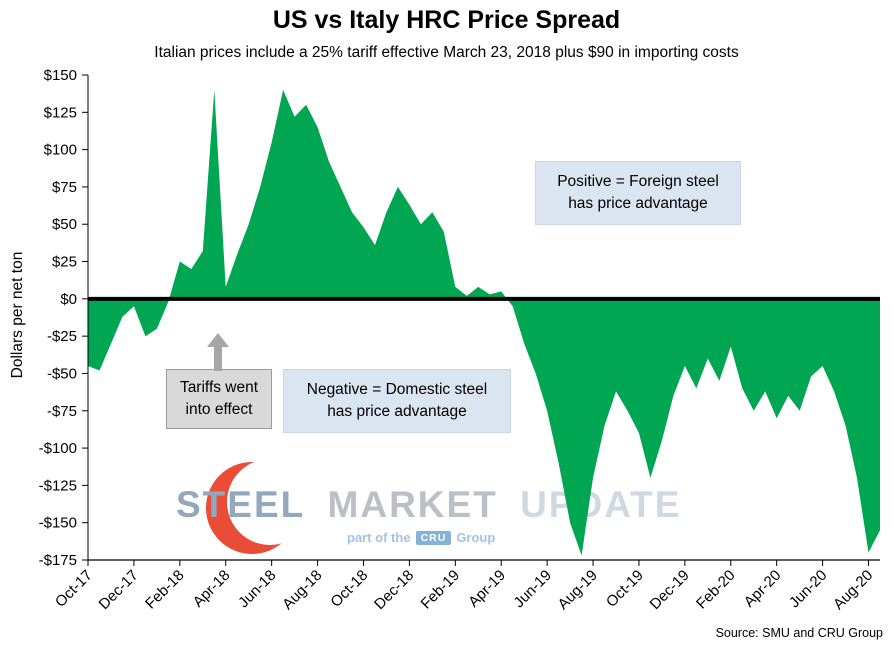  Describe the element at coordinates (241, 504) in the screenshot. I see `watermark-word-steel: STEEL` at that location.